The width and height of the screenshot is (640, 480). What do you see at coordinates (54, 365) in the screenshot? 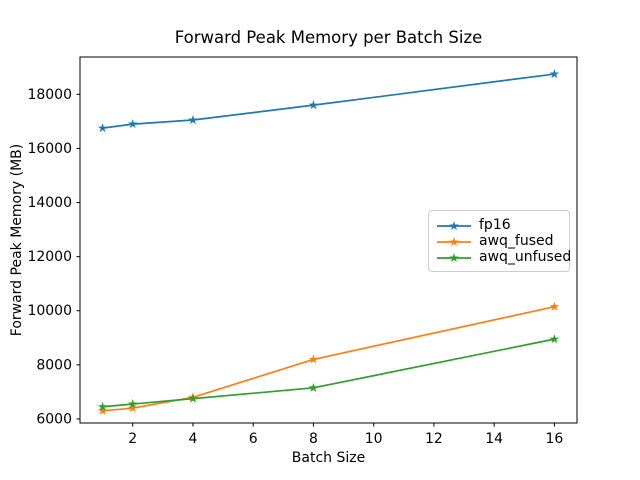
I see `y-tick-label: 8000` at bounding box center [54, 365].